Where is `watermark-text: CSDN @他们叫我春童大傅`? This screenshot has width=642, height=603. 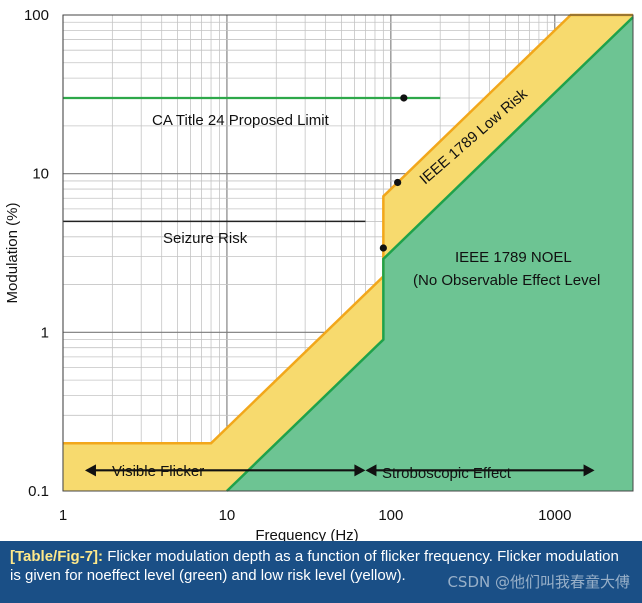 watermark-text: CSDN @他们叫我春童大傅 is located at coordinates (538, 582).